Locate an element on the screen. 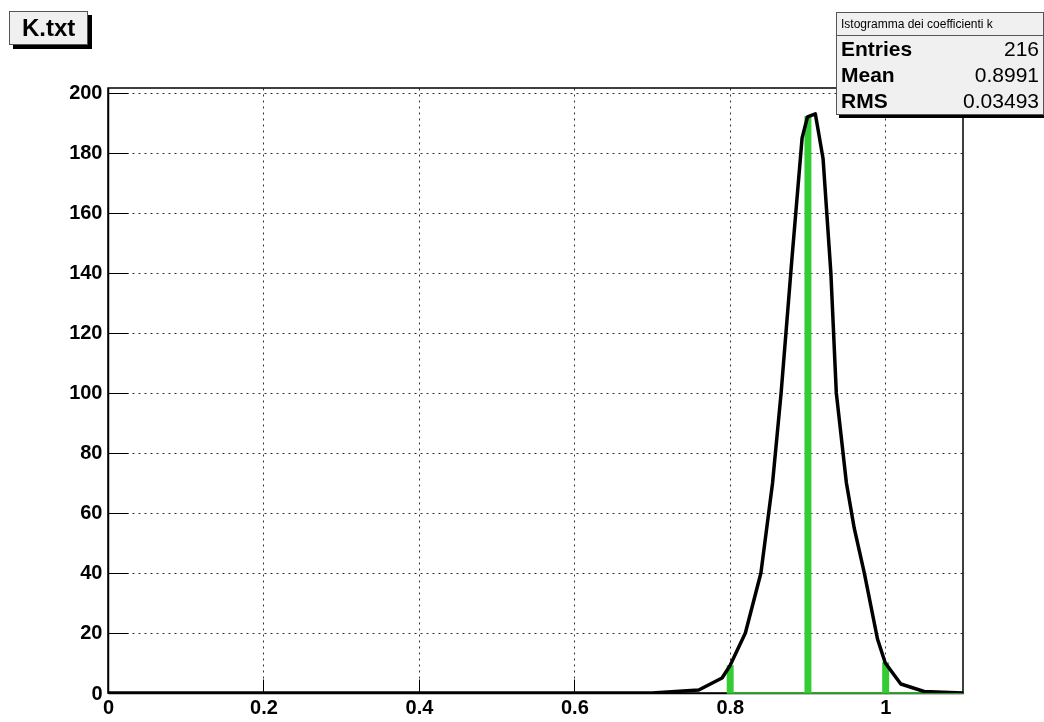 The height and width of the screenshot is (722, 1044). y-tick-label: 160 is located at coordinates (86, 212).